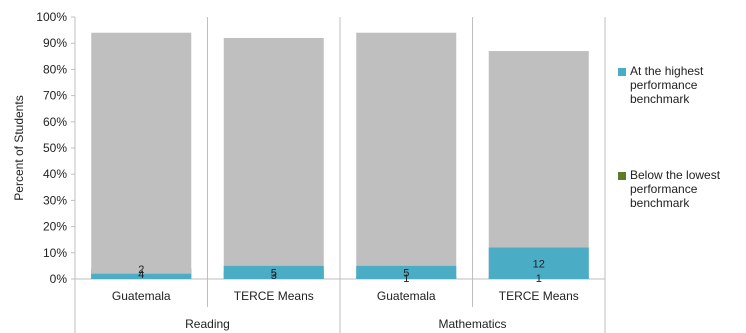 This screenshot has width=746, height=333. Describe the element at coordinates (622, 72) in the screenshot. I see `legend-swatch-highest` at that location.